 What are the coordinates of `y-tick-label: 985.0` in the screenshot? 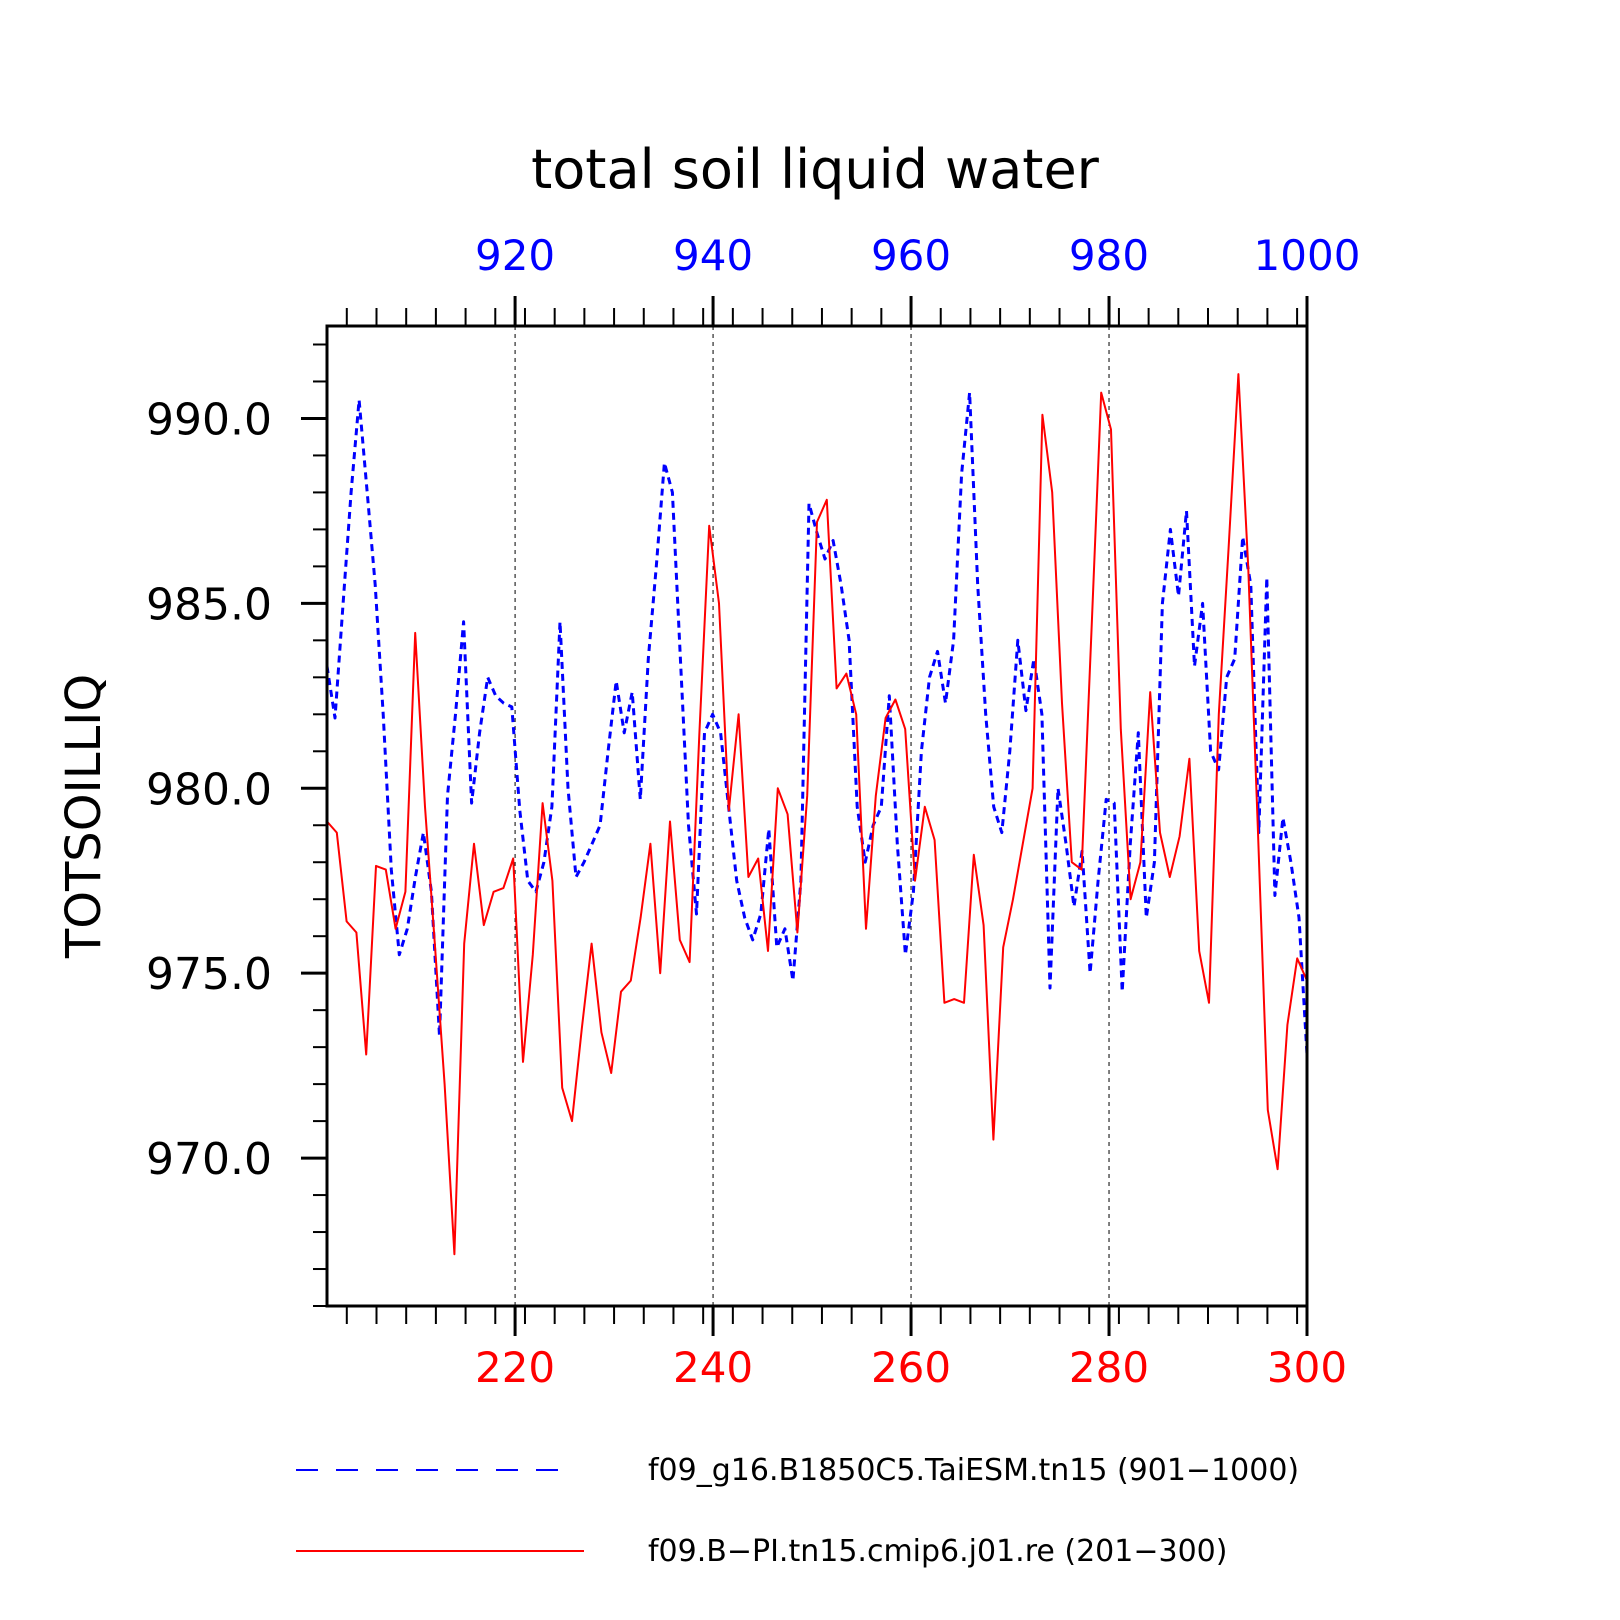 It's located at (209, 604).